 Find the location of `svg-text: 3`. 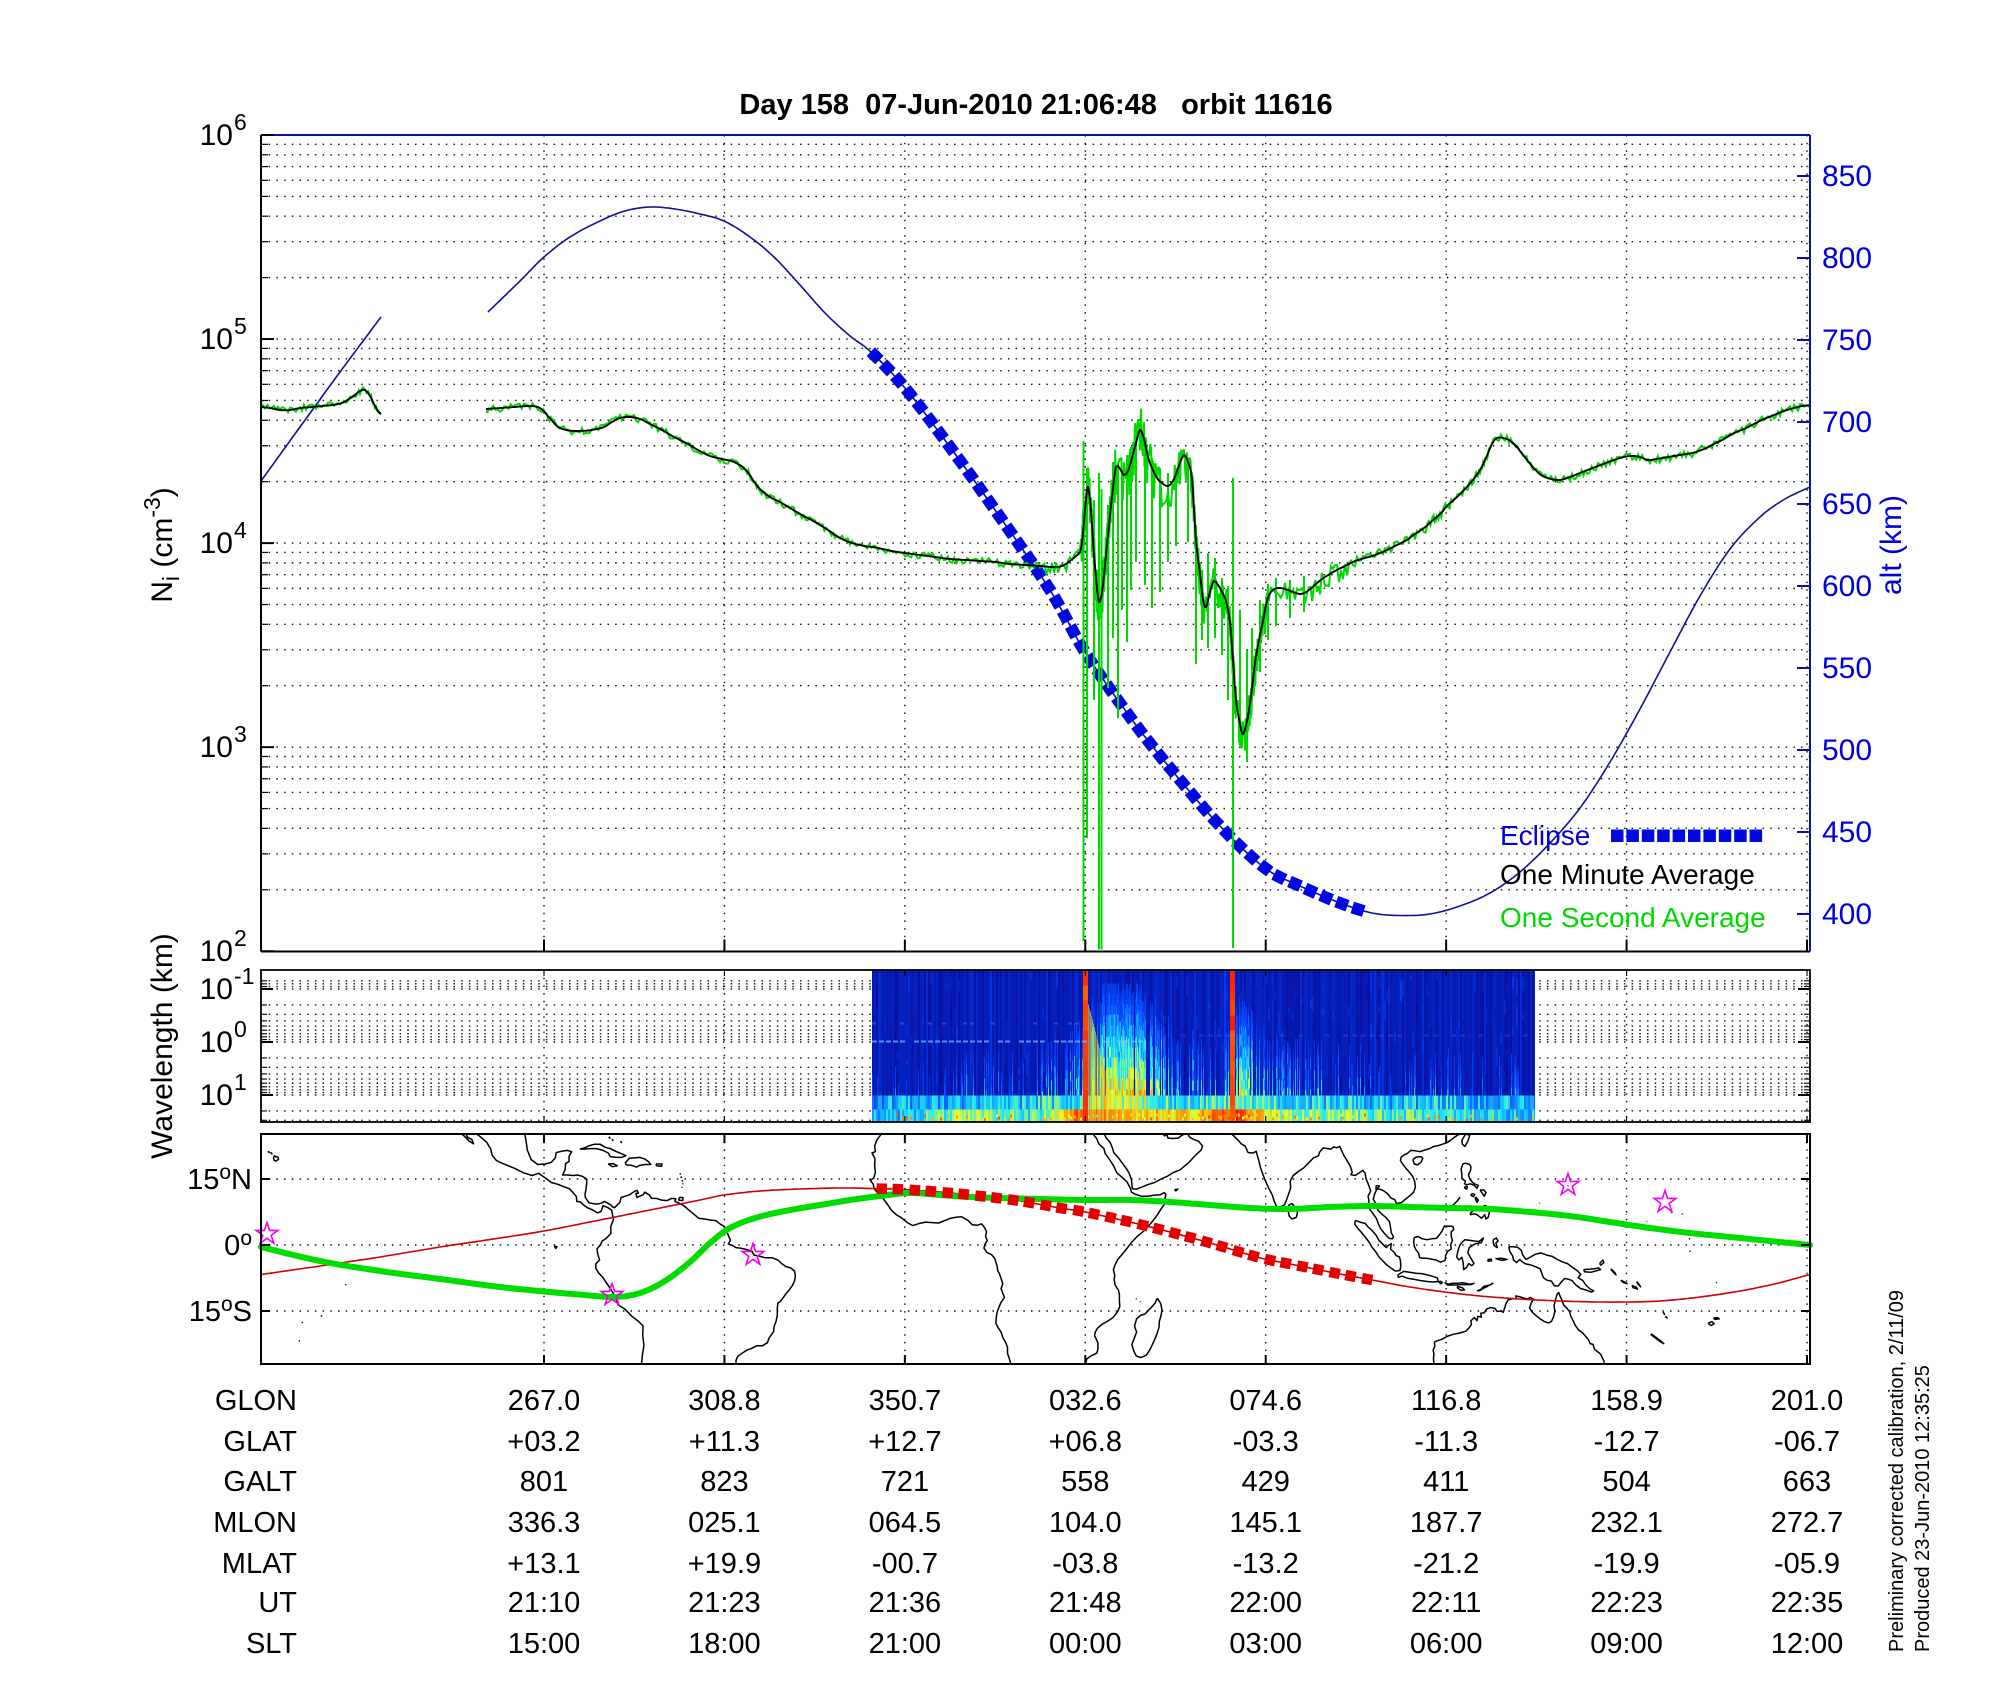

svg-text: 3 is located at coordinates (240, 734).